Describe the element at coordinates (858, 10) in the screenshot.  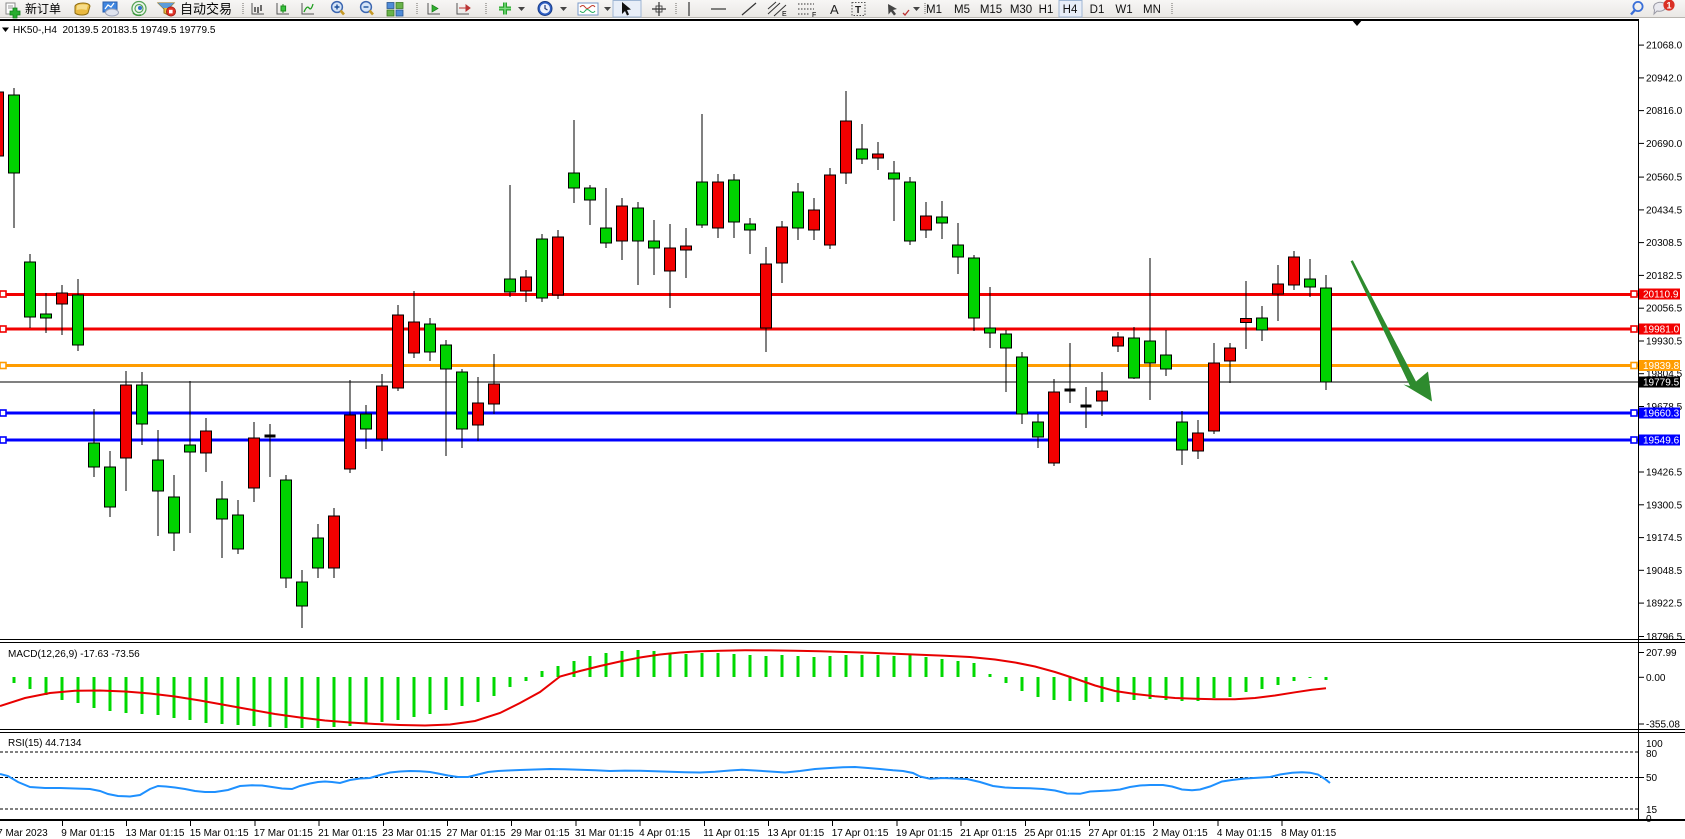
I see `svg-text: T` at that location.